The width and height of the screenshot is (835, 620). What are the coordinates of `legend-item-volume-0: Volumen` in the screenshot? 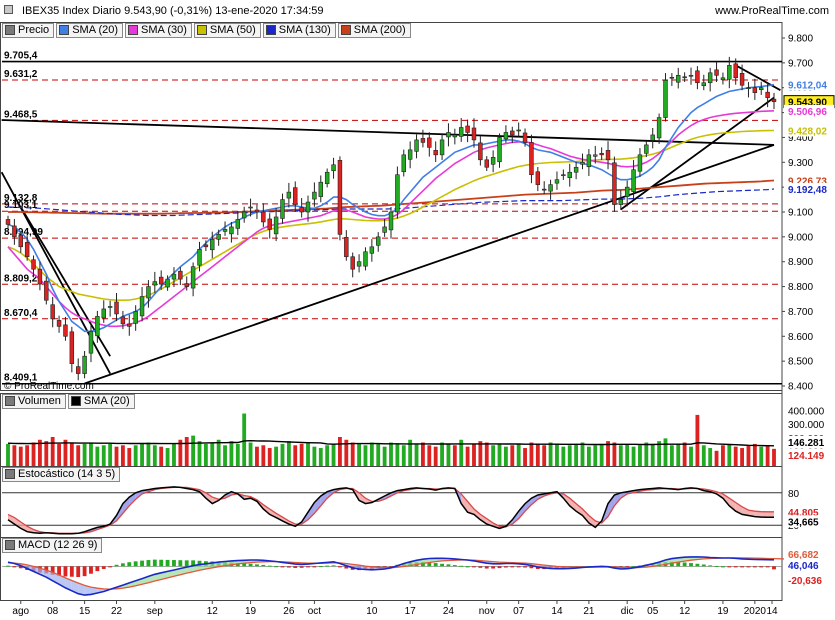 It's located at (34, 401).